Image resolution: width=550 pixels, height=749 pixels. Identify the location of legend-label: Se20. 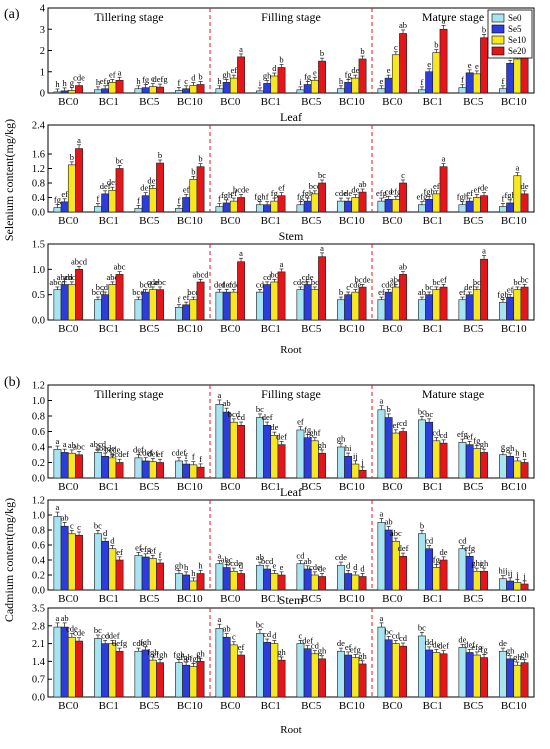
(517, 51).